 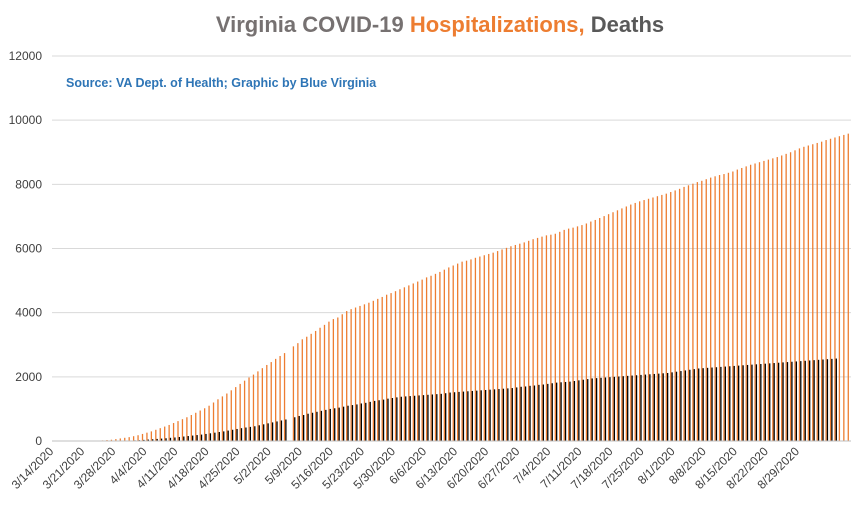 I want to click on title-part-state: Virginia COVID-19, so click(x=313, y=24).